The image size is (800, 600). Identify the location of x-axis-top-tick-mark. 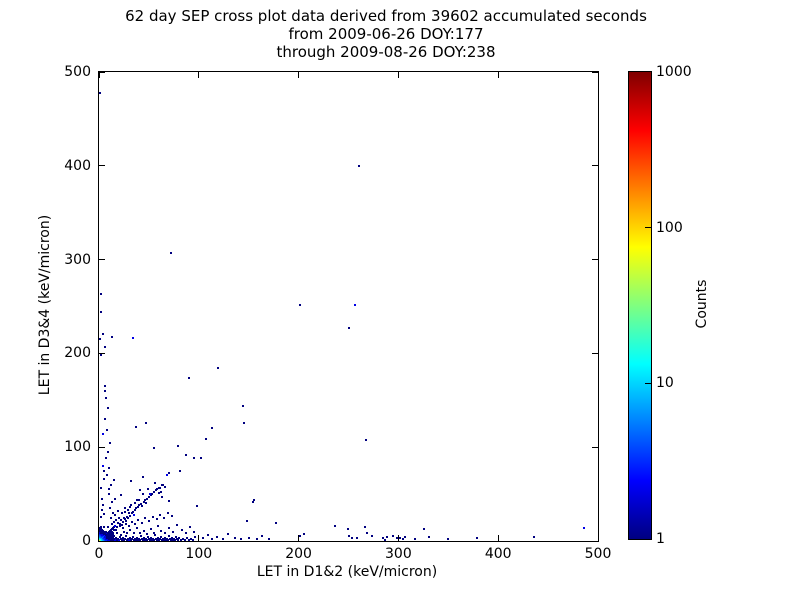
(398, 75).